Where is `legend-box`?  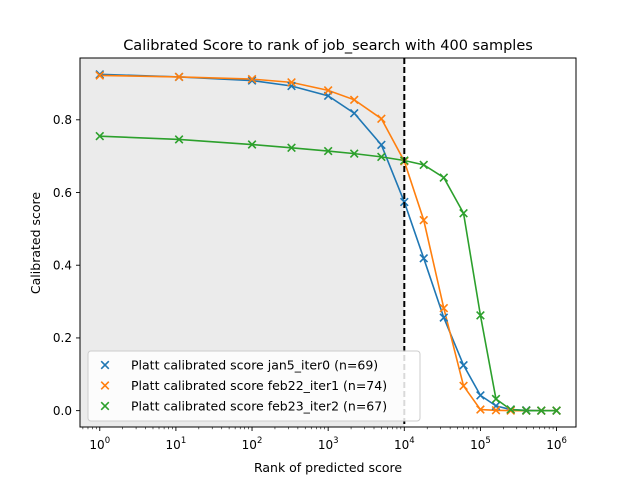
legend-box is located at coordinates (254, 386).